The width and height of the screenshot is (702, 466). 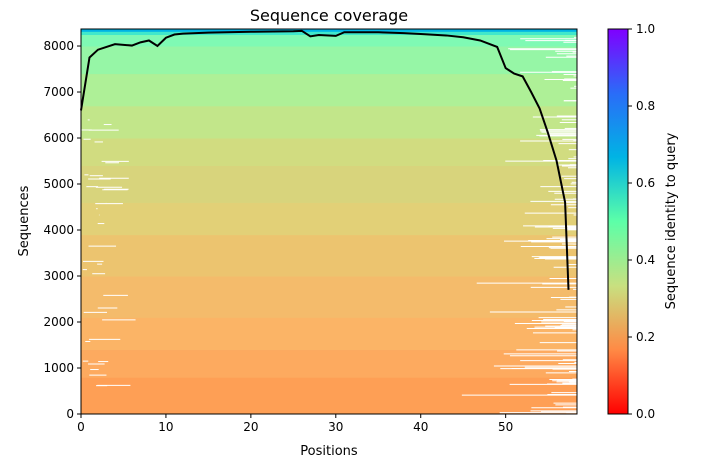 What do you see at coordinates (58, 230) in the screenshot?
I see `y-tick-label: 4000` at bounding box center [58, 230].